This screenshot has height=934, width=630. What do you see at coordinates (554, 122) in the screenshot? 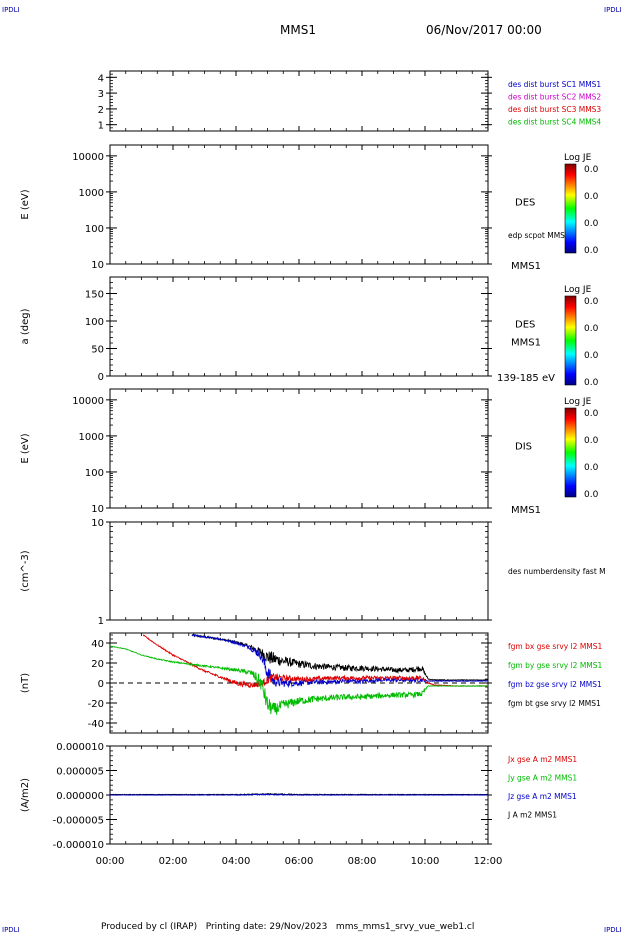
I see `legend-entry: des dist burst SC4 MMS4` at bounding box center [554, 122].